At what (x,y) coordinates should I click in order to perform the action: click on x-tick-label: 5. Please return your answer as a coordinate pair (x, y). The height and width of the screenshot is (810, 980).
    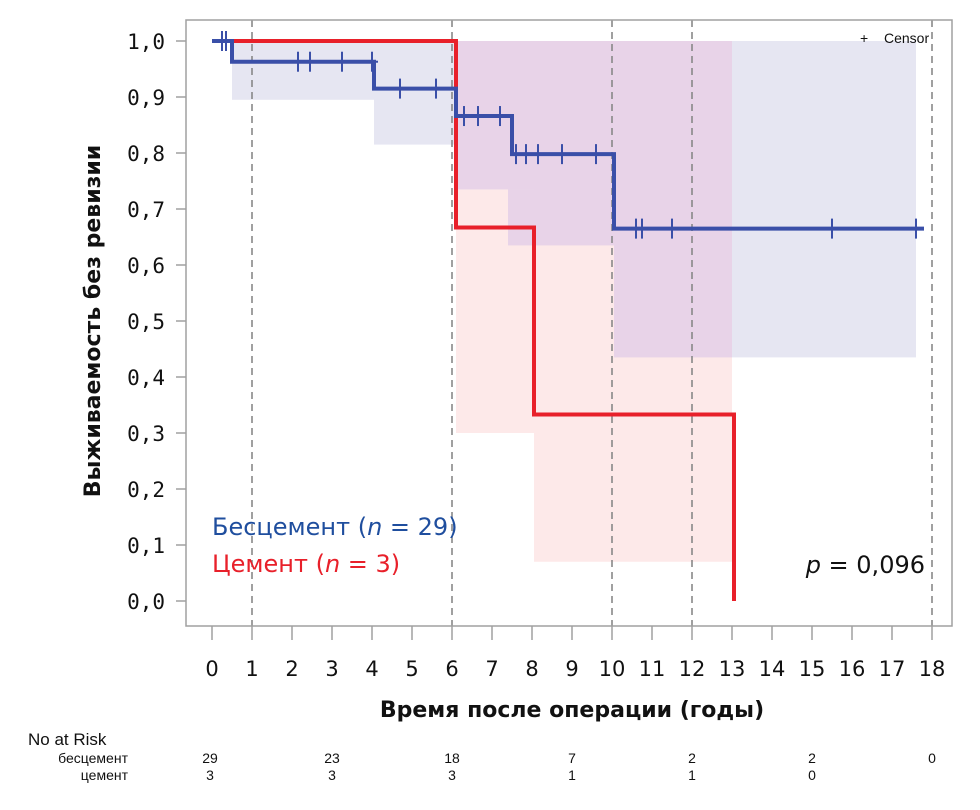
    Looking at the image, I should click on (411, 669).